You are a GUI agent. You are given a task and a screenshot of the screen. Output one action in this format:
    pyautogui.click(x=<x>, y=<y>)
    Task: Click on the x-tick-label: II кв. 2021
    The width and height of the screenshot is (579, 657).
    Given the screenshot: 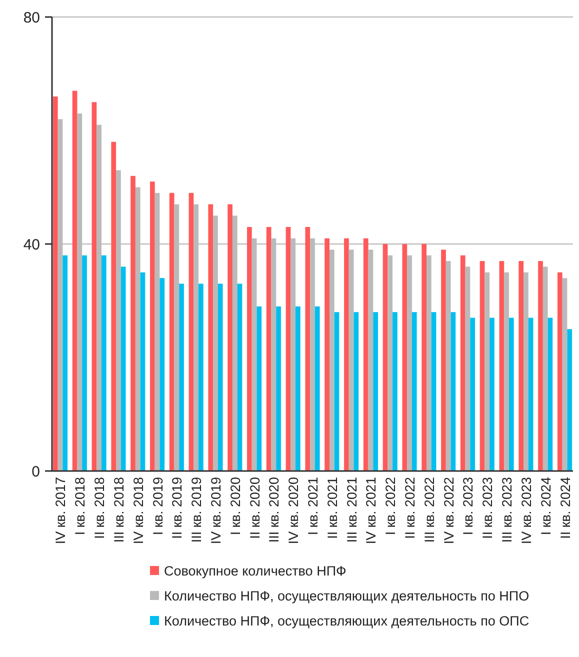 What is the action you would take?
    pyautogui.click(x=332, y=508)
    